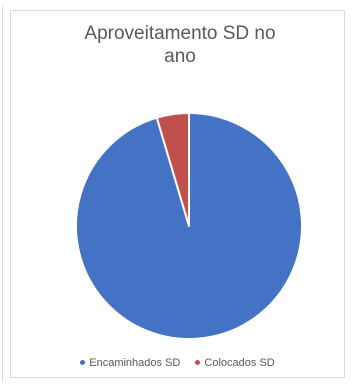 This screenshot has width=355, height=390. I want to click on legend-label-colocados: Colocados SD, so click(239, 362).